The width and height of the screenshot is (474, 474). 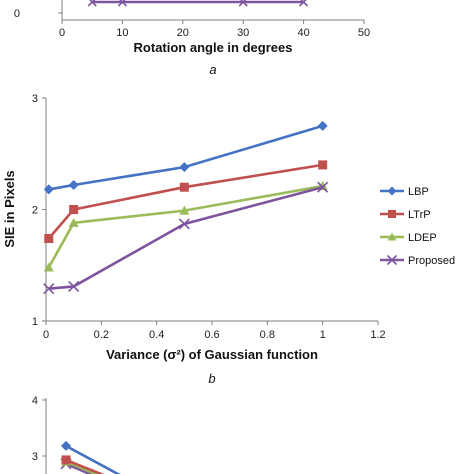 What do you see at coordinates (122, 33) in the screenshot?
I see `x-tick-label: 10` at bounding box center [122, 33].